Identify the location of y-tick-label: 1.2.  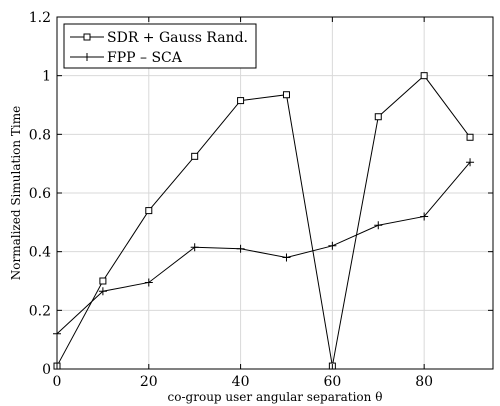
(40, 18).